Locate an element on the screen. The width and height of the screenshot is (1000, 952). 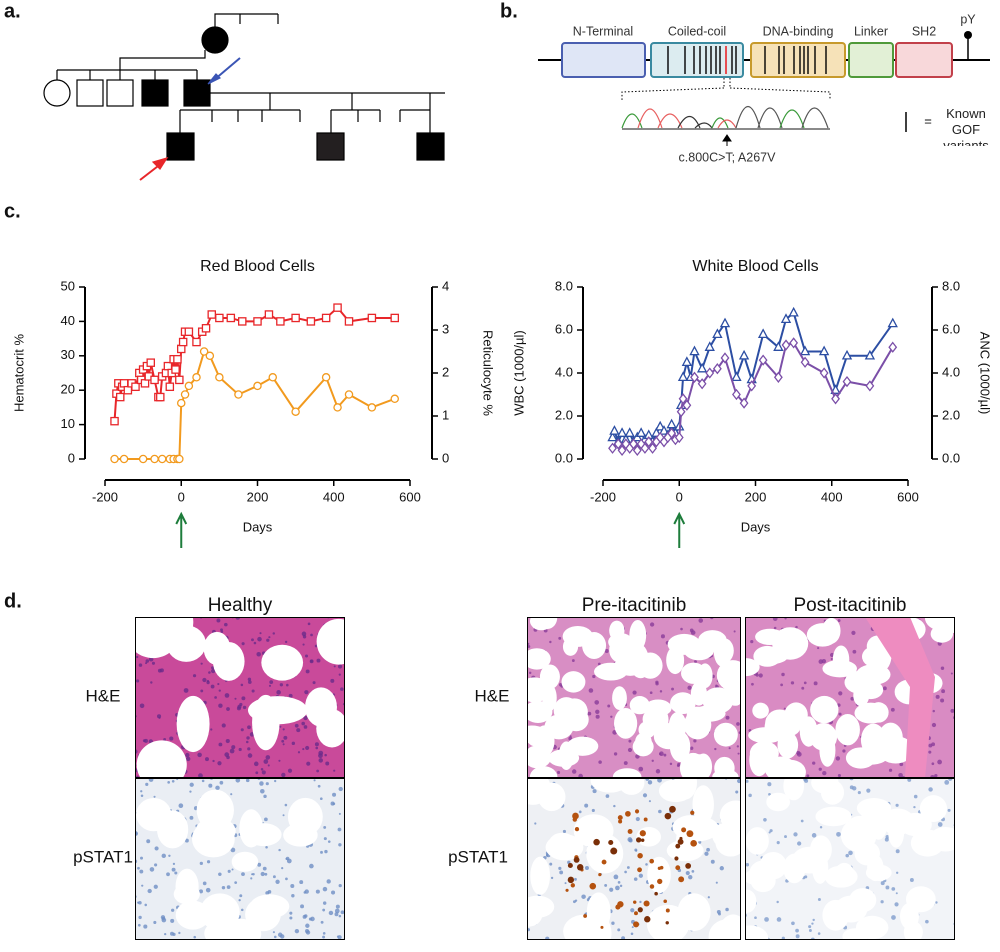
histology-image is located at coordinates (634, 859).